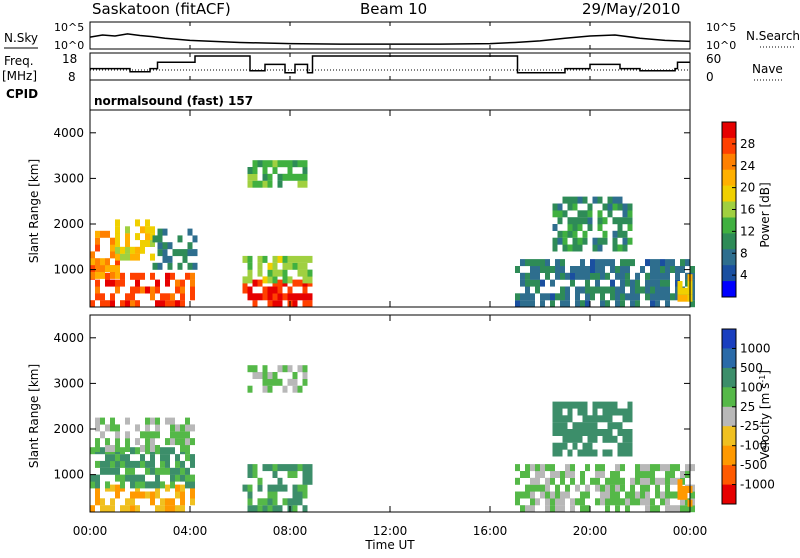 The image size is (800, 558). Describe the element at coordinates (19, 76) in the screenshot. I see `freq-unit-label: [MHz]` at that location.